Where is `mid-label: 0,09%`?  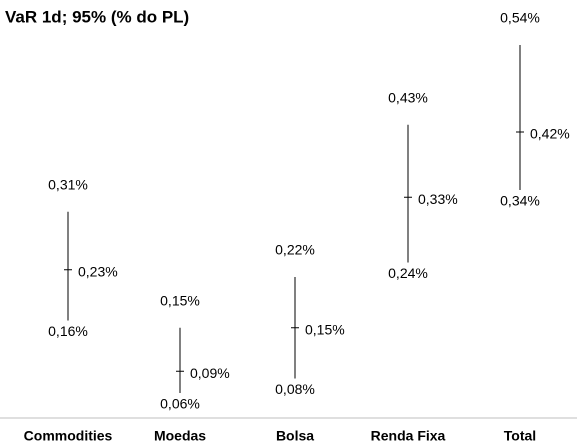 mid-label: 0,09% is located at coordinates (210, 373).